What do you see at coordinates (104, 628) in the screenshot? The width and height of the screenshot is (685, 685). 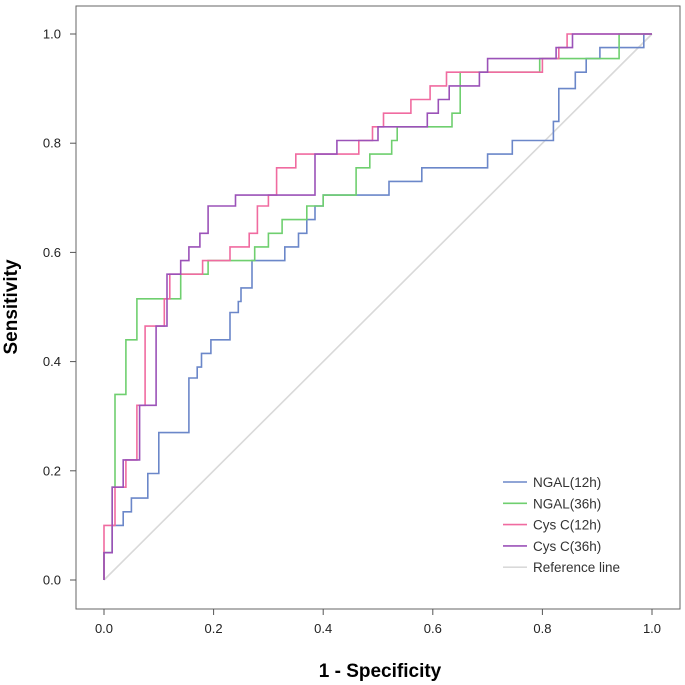 I see `x-tick-label: 0.0` at bounding box center [104, 628].